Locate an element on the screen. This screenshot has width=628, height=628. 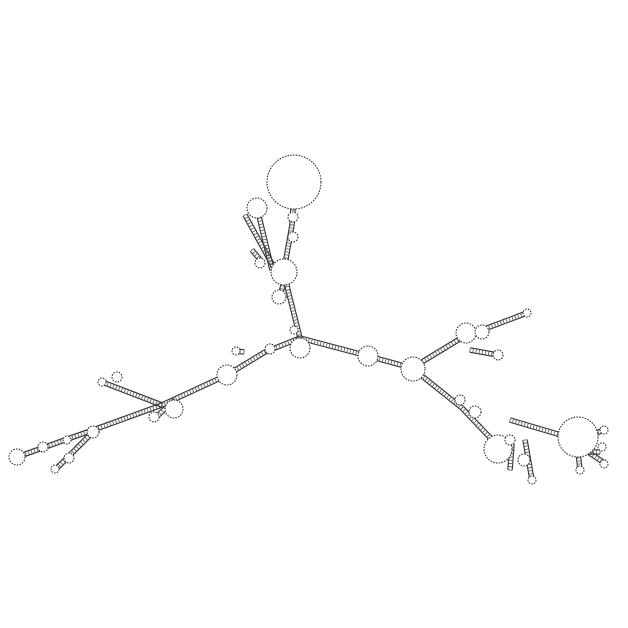
stem-left-side-a is located at coordinates (132, 393).